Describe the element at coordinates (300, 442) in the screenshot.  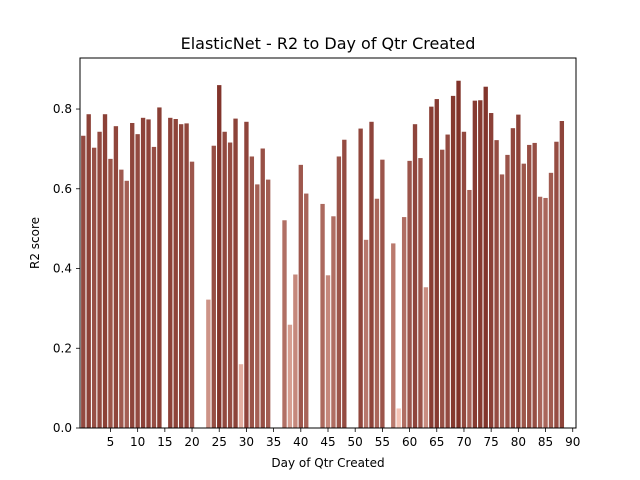
I see `x-tick-label: 40` at that location.